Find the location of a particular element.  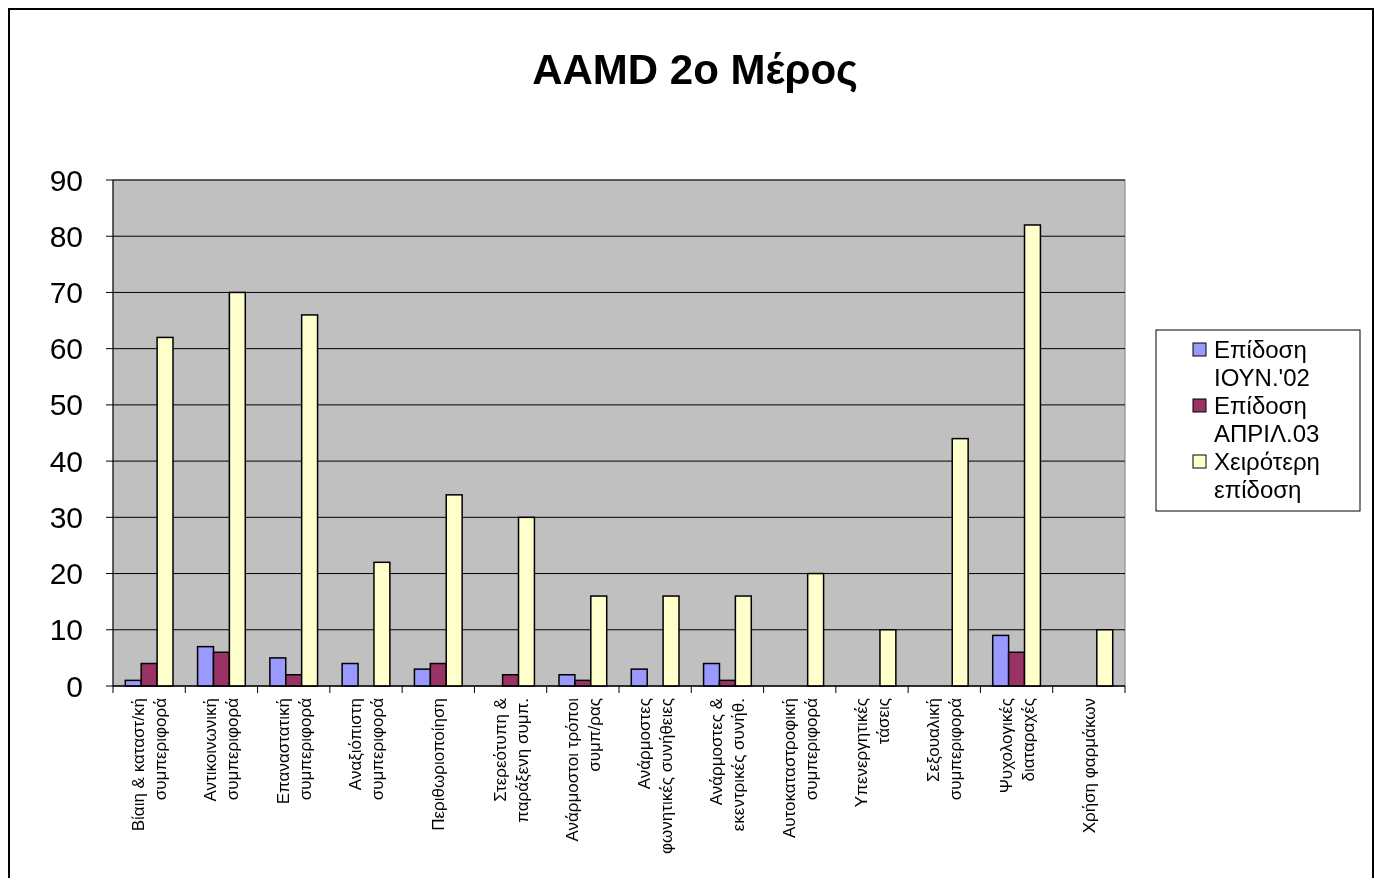

y-tick-label: 10 is located at coordinates (66, 630).